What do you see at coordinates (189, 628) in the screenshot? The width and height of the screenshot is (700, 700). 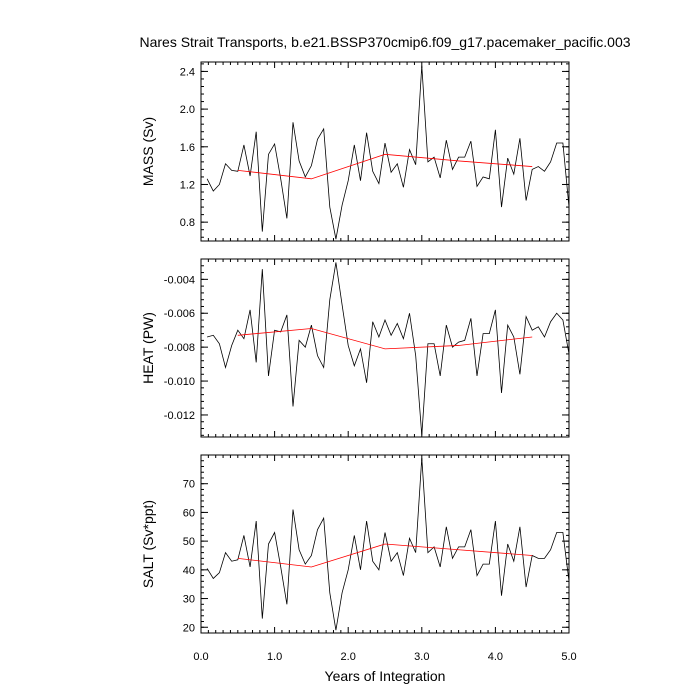 I see `salt-y-tick-label: 20` at bounding box center [189, 628].